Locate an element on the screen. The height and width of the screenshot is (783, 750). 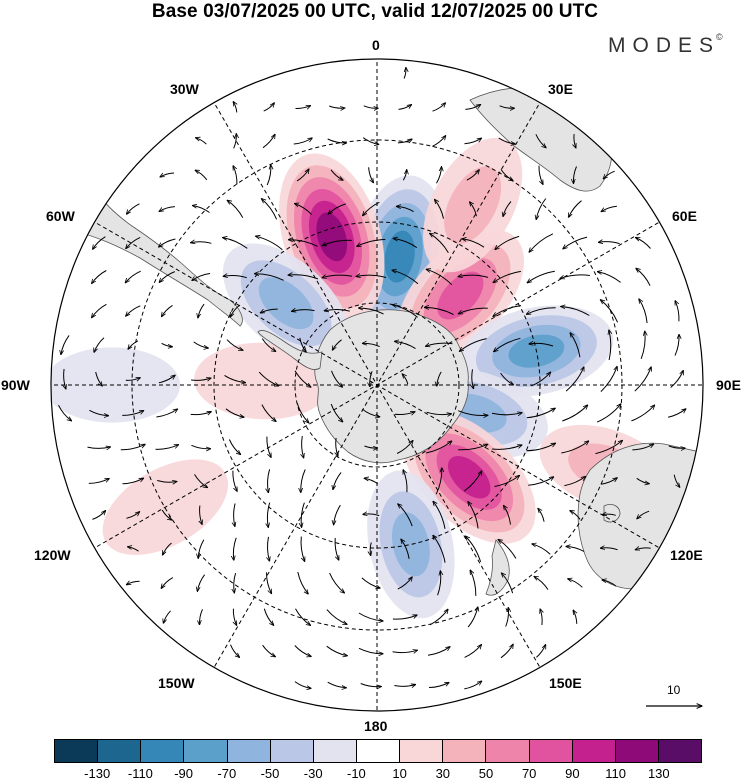
colorbar-tick-label: -70 is located at coordinates (227, 773).